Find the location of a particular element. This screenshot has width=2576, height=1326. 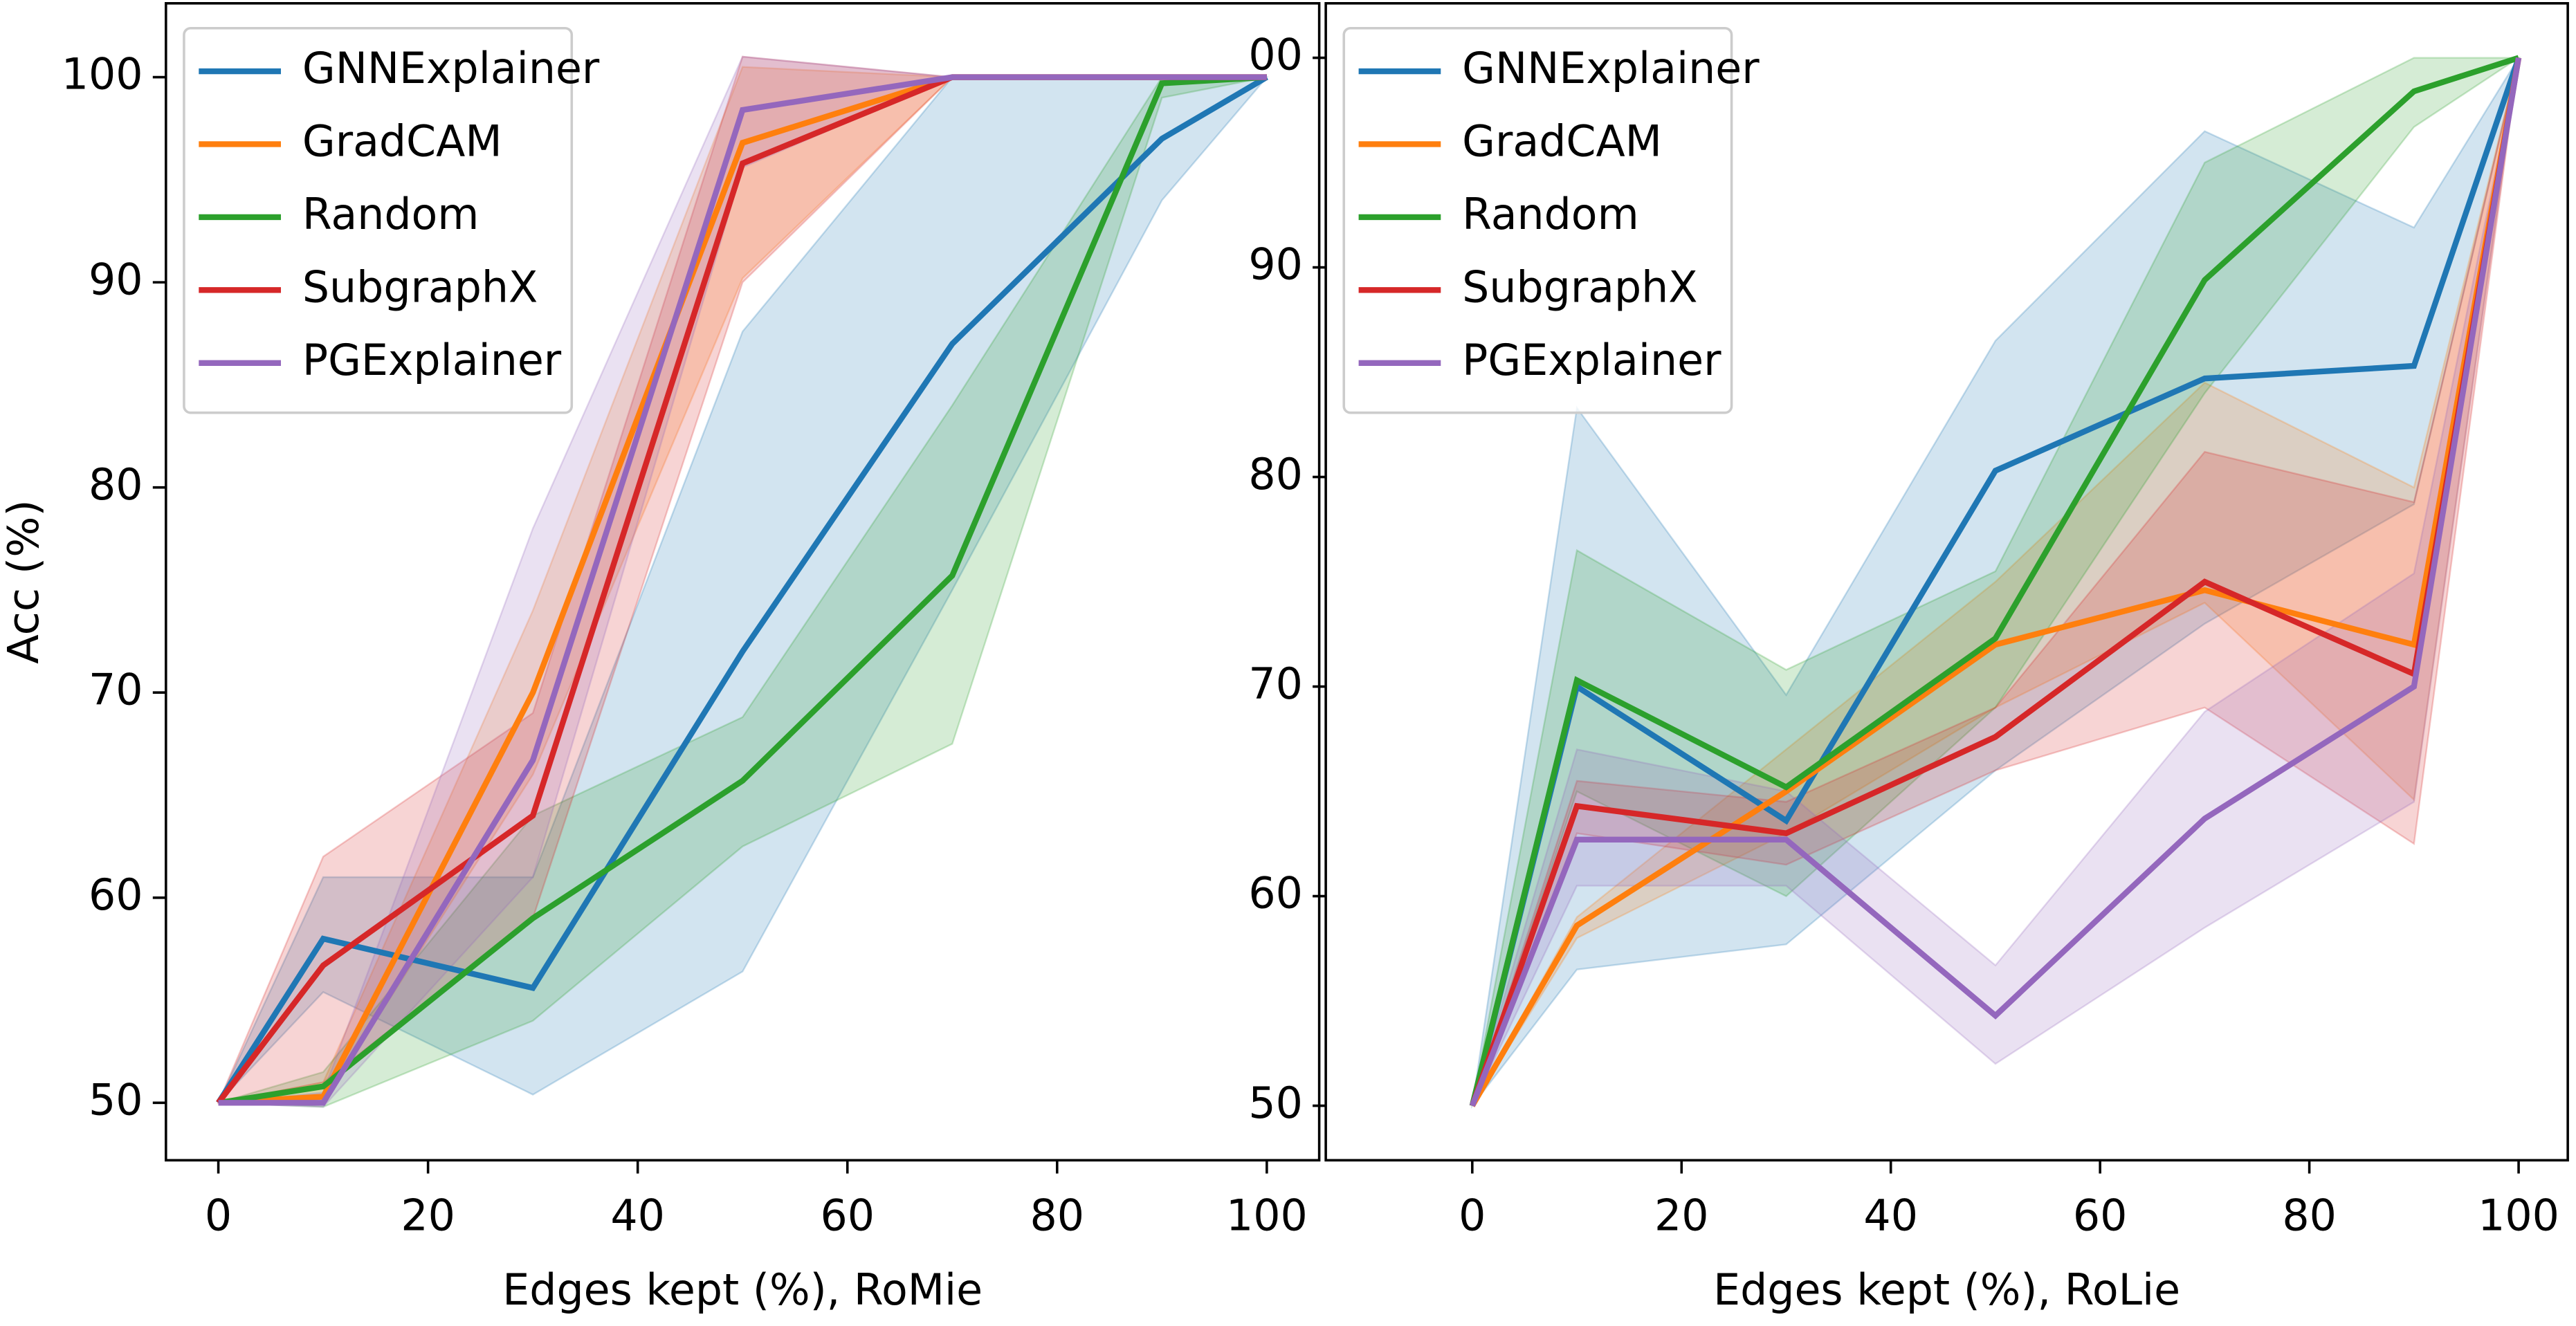

x-axis-label: Edges kept (%), RoLie is located at coordinates (1947, 1289).